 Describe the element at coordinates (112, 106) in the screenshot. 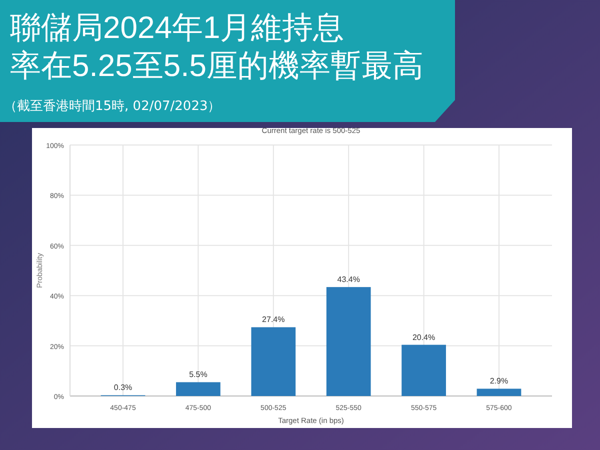

I see `chart-subtitle: （截至香港時間15時, 02/07/2023）` at that location.